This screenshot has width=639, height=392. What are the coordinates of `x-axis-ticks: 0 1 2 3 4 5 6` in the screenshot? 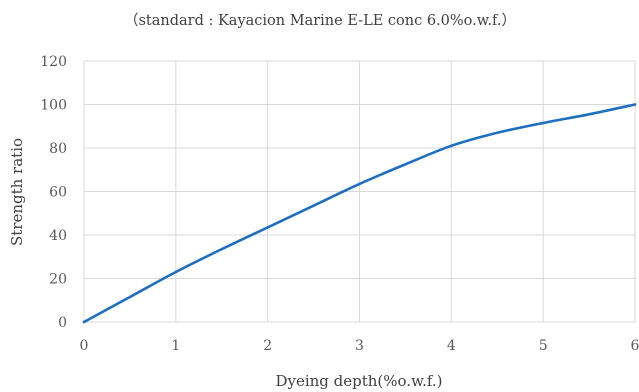 It's located at (359, 346).